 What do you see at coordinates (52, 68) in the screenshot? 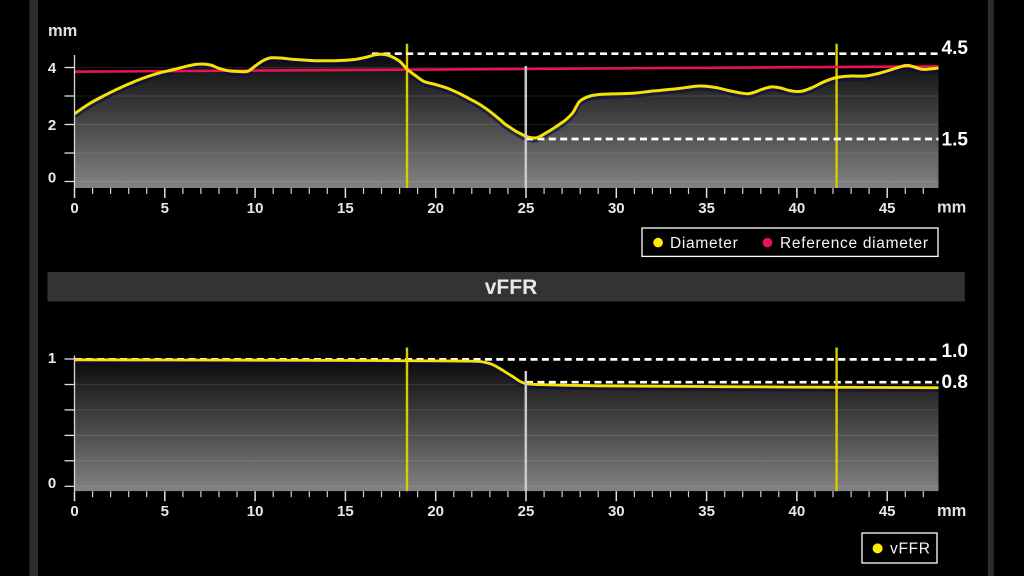
I see `svg-text: 4` at bounding box center [52, 68].